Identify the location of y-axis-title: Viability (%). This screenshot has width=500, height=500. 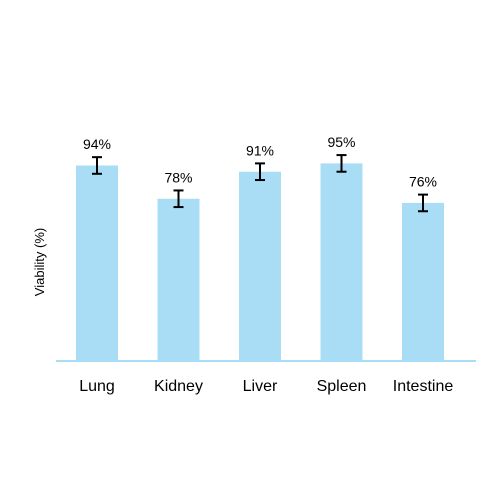
(39, 262).